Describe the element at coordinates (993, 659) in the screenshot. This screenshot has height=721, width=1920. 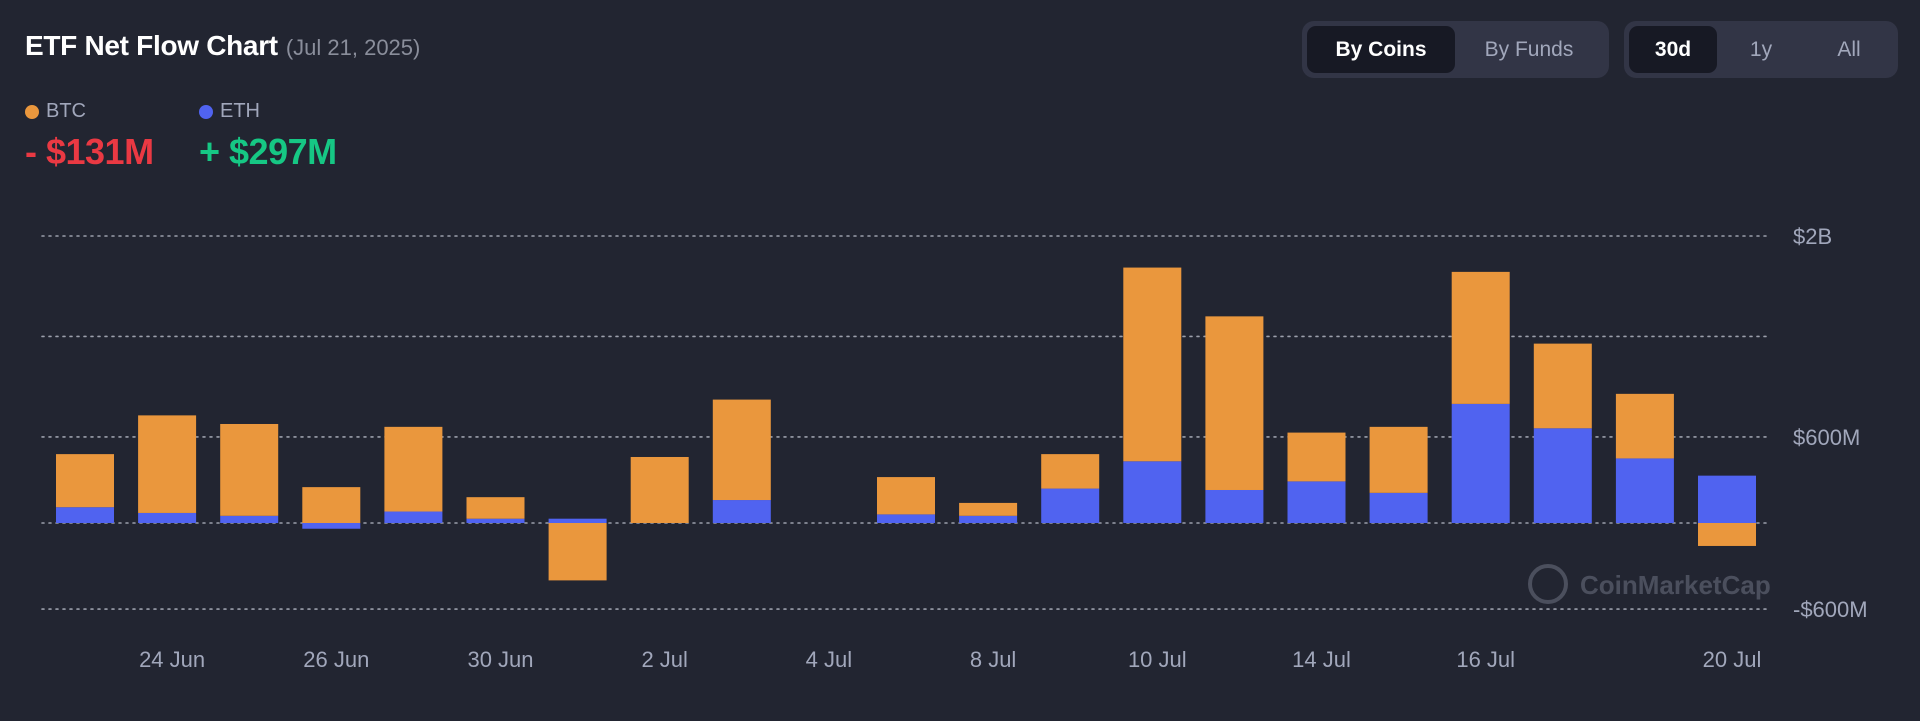
I see `x-tick-label: 8 Jul` at that location.